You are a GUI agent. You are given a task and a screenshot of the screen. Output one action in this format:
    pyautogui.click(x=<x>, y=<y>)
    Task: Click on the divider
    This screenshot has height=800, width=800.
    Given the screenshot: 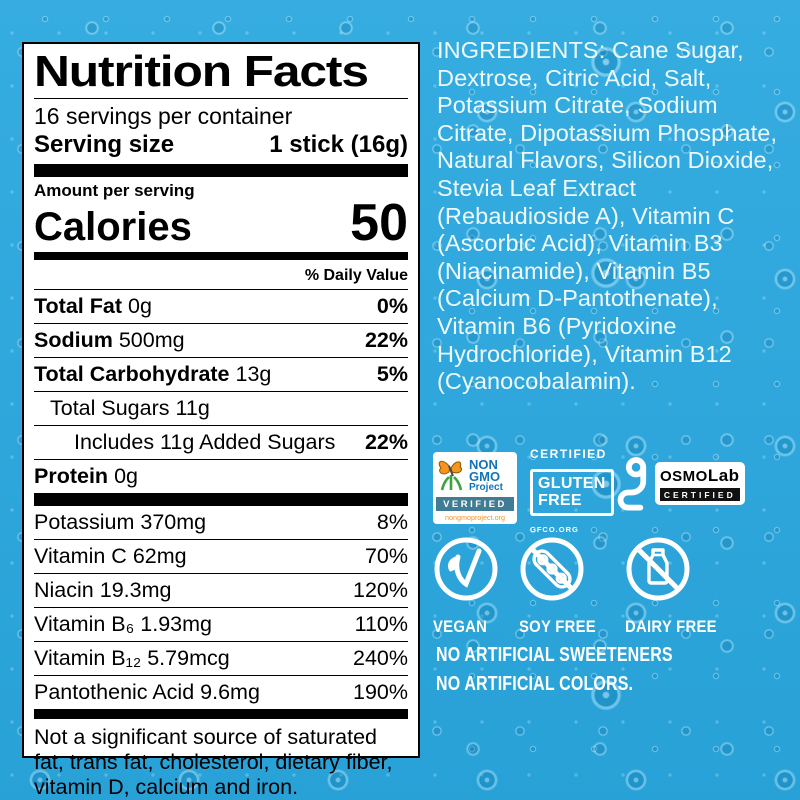 What is the action you would take?
    pyautogui.click(x=221, y=98)
    